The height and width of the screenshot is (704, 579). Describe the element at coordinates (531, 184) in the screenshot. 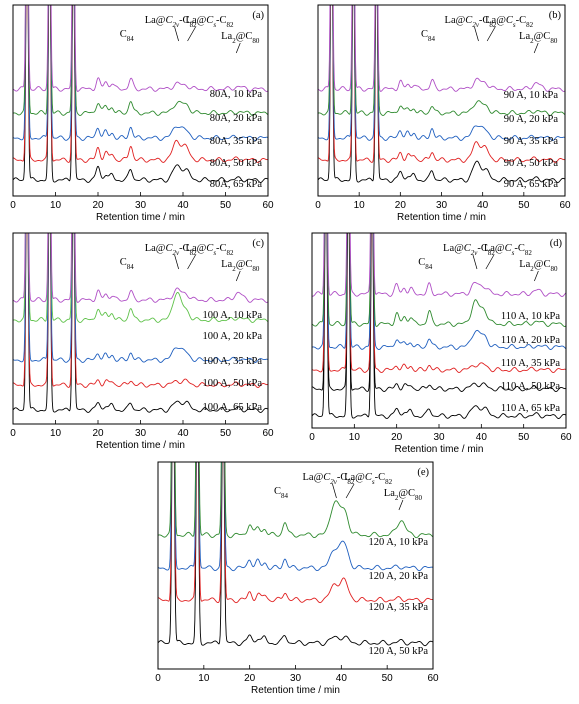

I see `series-label: 90 A, 65 kPa` at that location.